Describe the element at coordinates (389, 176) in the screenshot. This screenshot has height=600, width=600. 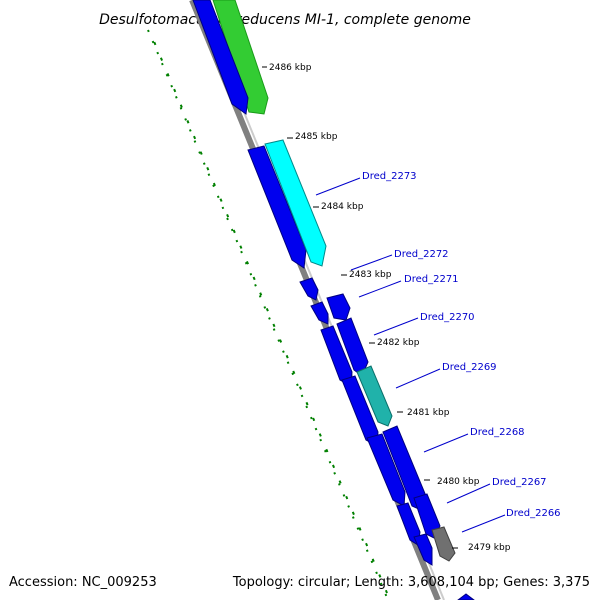
I see `gene-label: Dred_2273` at that location.